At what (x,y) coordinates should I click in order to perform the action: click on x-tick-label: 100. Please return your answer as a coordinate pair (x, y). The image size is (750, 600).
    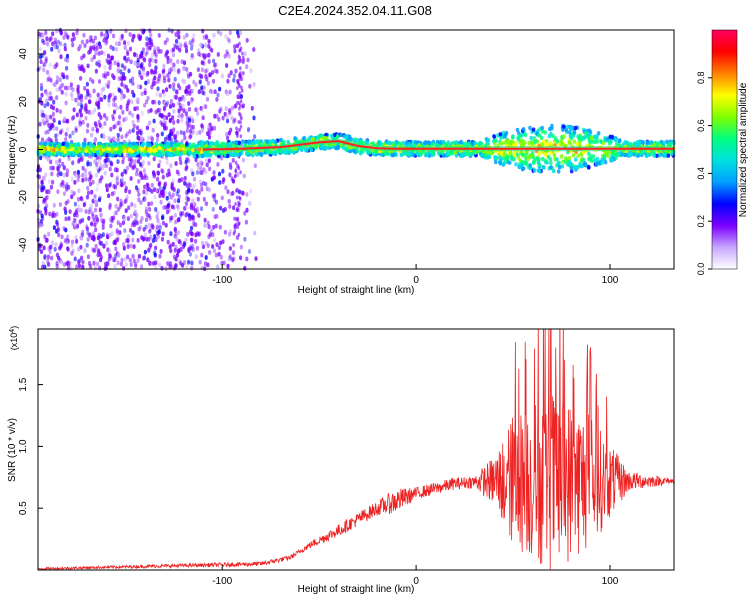
    Looking at the image, I should click on (610, 280).